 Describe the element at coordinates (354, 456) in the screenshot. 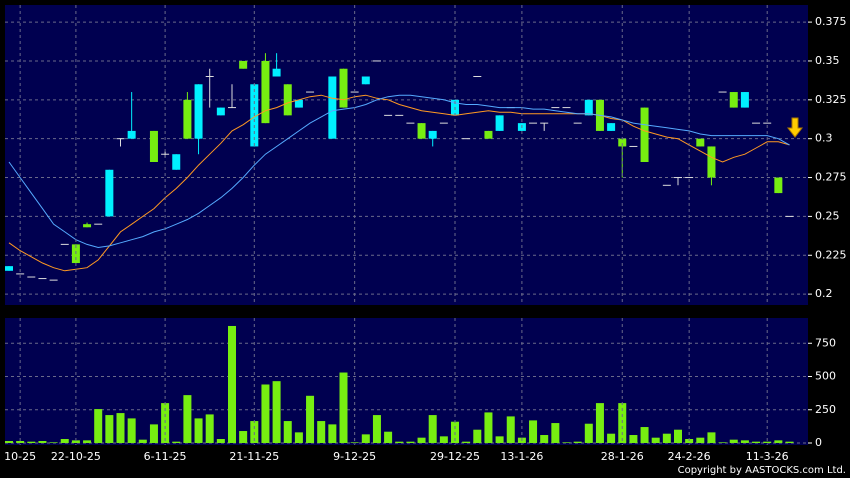

I see `x-tick-label: 9-12-25` at that location.